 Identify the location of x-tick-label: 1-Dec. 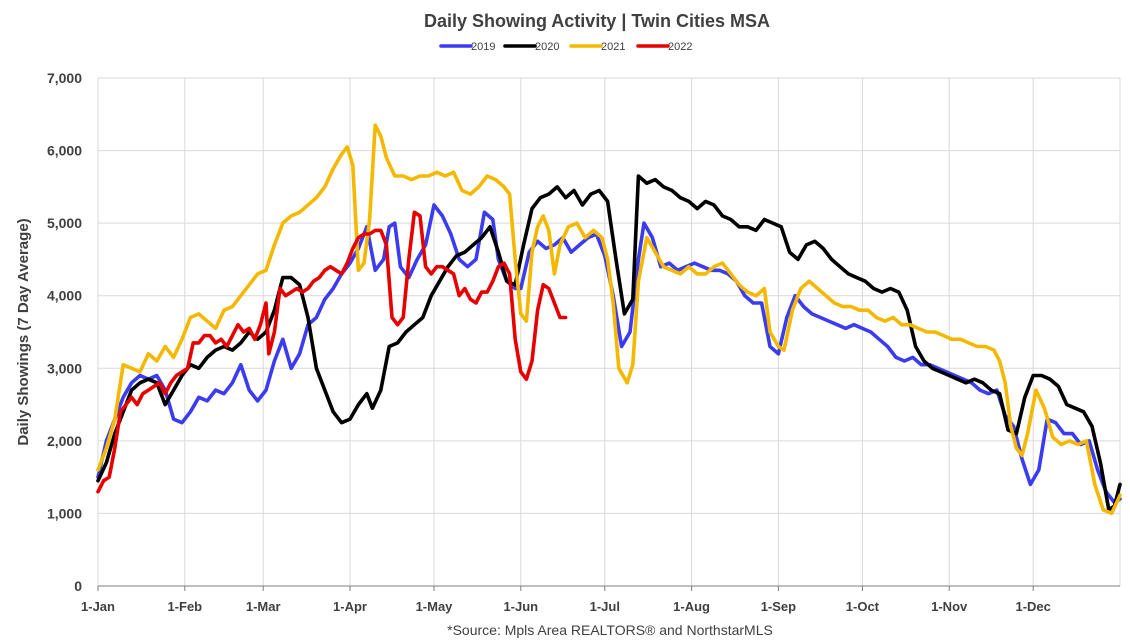
(1032, 606).